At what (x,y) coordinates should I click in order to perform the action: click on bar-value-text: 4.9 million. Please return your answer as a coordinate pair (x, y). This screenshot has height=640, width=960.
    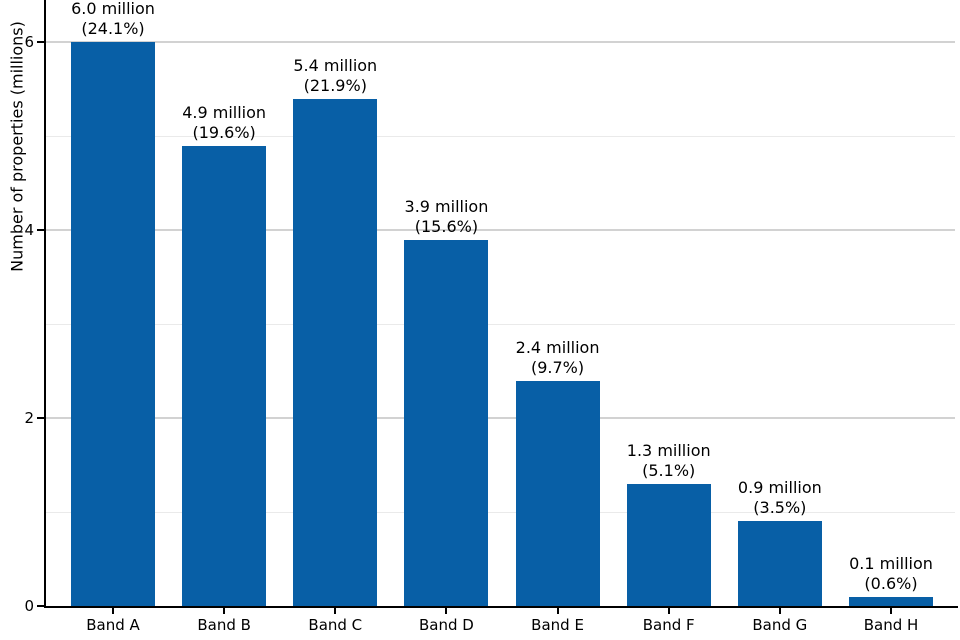
    Looking at the image, I should click on (224, 112).